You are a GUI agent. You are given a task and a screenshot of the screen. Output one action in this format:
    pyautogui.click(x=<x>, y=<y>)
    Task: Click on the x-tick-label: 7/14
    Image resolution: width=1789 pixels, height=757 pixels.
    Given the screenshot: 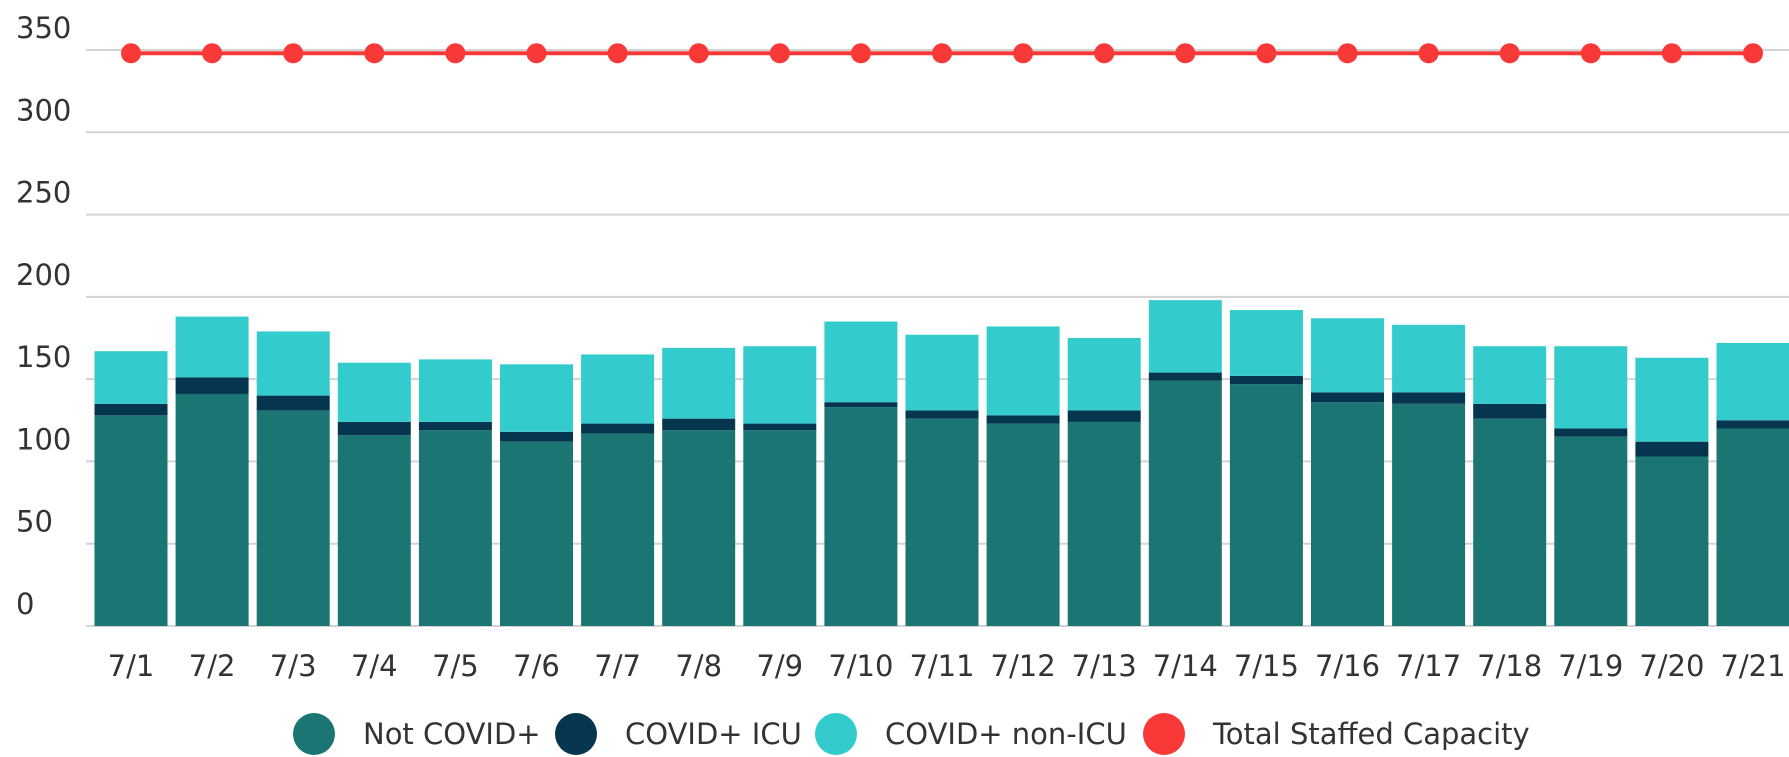 What is the action you would take?
    pyautogui.click(x=1185, y=666)
    